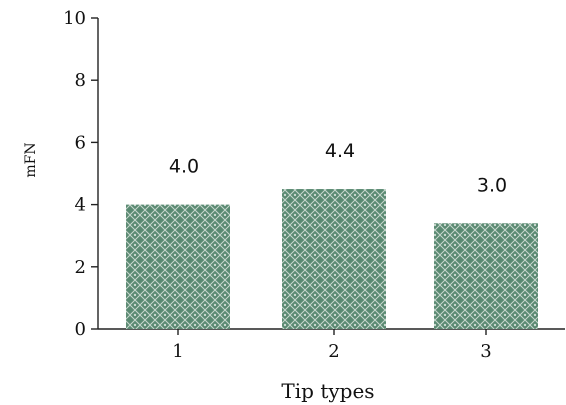 Image resolution: width=566 pixels, height=405 pixels. I want to click on y-axis-title: mFN, so click(31, 159).